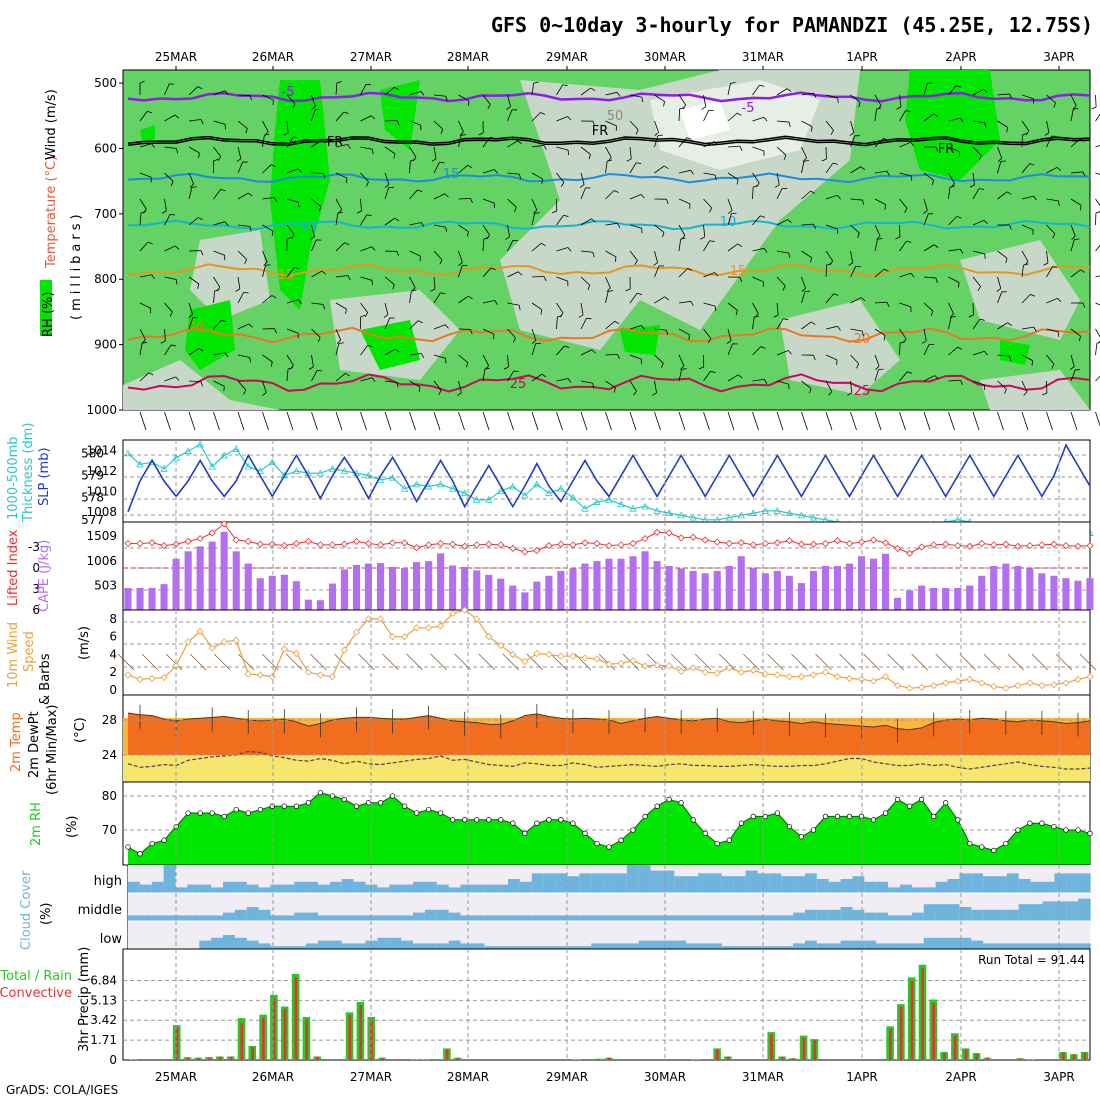 The height and width of the screenshot is (1100, 1100). What do you see at coordinates (862, 339) in the screenshot?
I see `isotherm-label: 20` at bounding box center [862, 339].